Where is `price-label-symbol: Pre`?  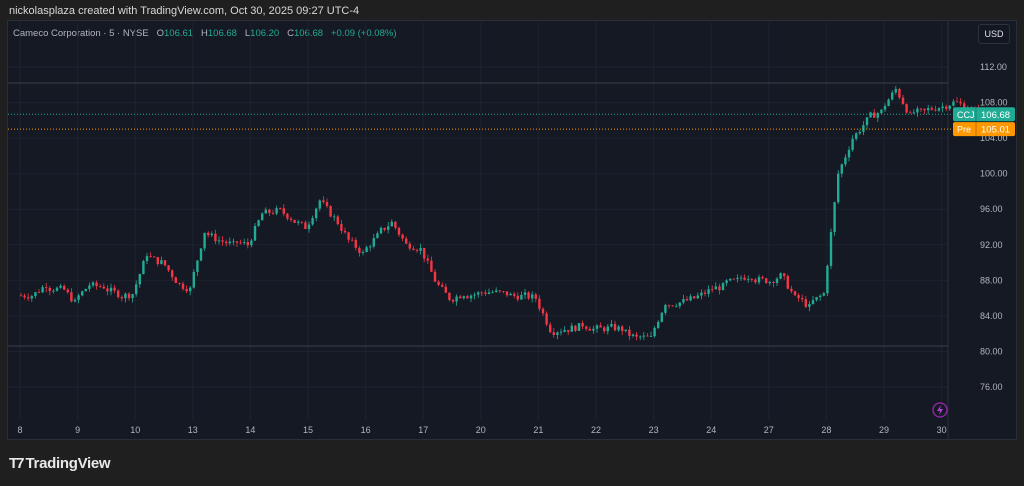 price-label-symbol: Pre is located at coordinates (964, 130).